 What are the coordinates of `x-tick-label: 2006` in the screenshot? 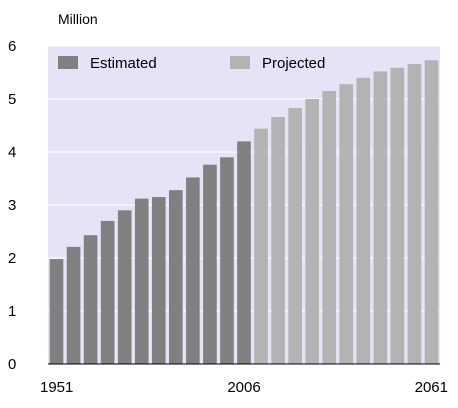 It's located at (243, 387).